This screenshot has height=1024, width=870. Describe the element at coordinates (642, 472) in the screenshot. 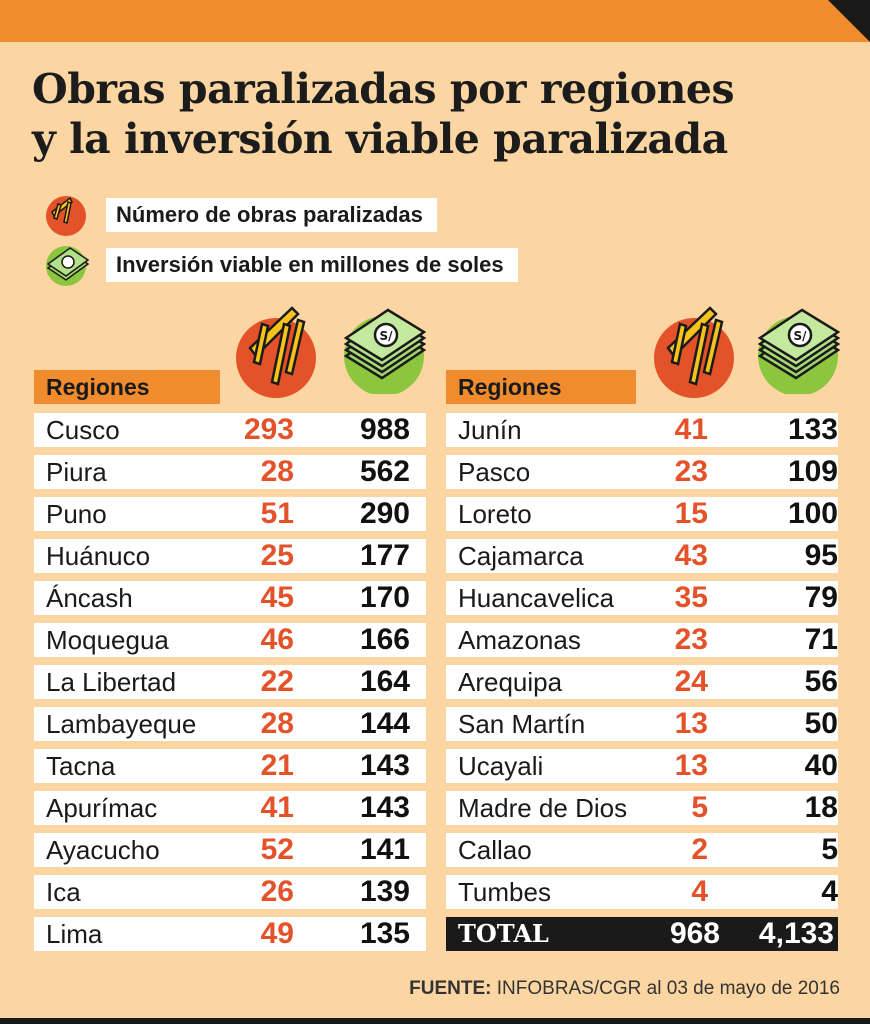

I see `table-row: Pasco 23 109` at that location.